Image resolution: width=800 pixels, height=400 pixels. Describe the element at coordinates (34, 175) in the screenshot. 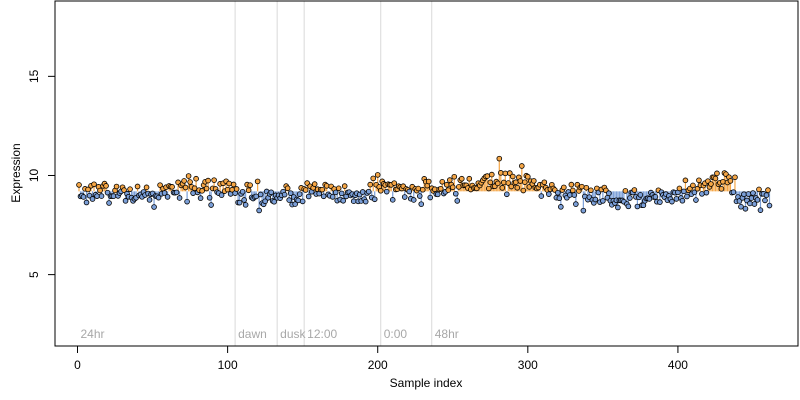

I see `y-tick-label: 10` at that location.